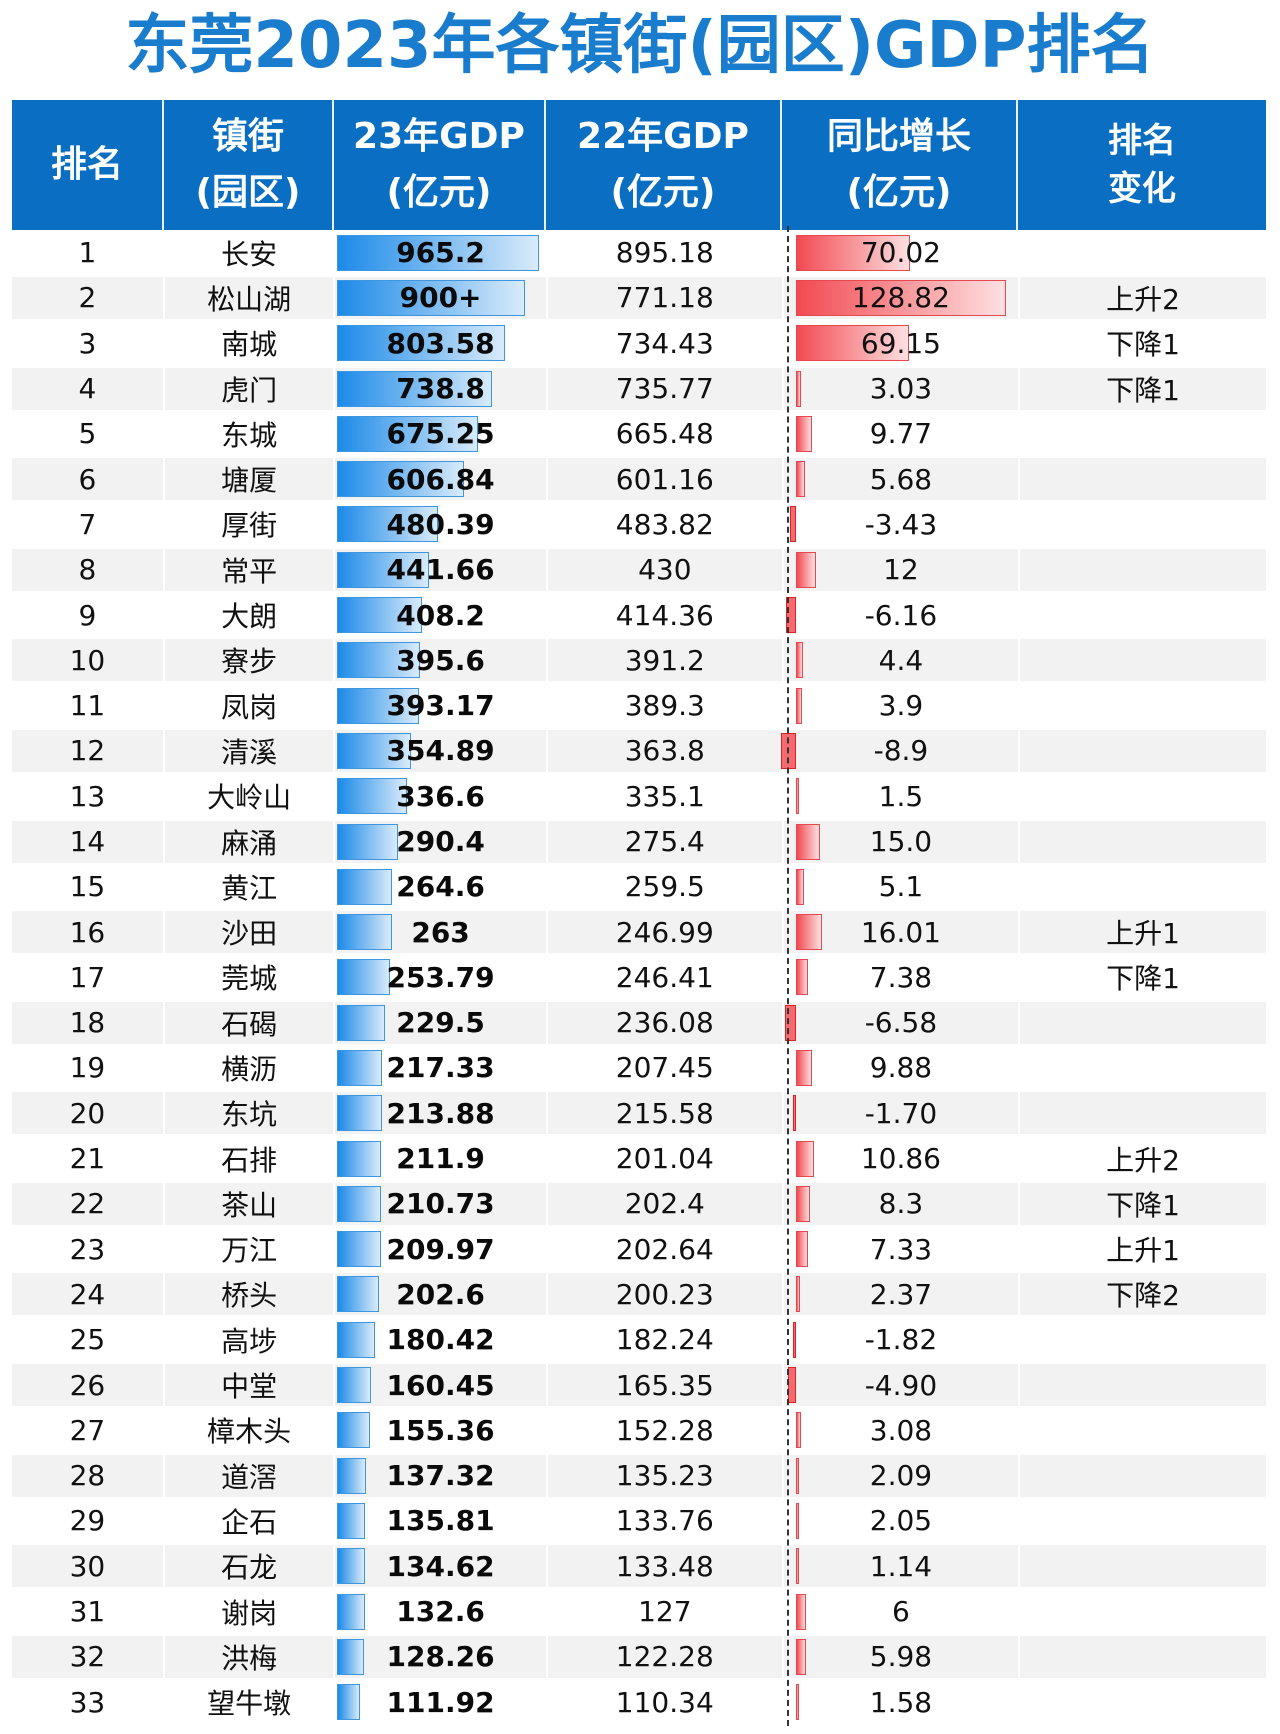 Image resolution: width=1280 pixels, height=1734 pixels. I want to click on town-cell: 望牛墩, so click(249, 1704).